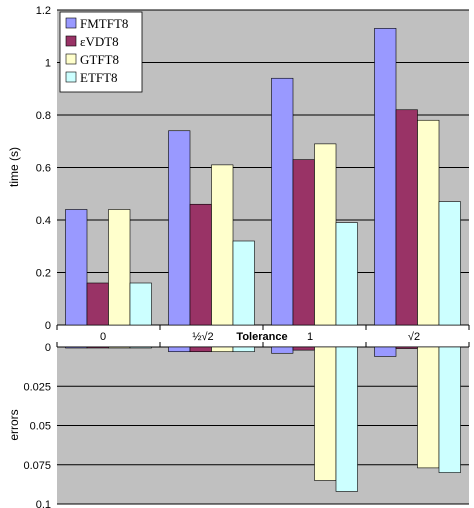  What do you see at coordinates (14, 167) in the screenshot?
I see `top-y-axis-title: time (s)` at bounding box center [14, 167].